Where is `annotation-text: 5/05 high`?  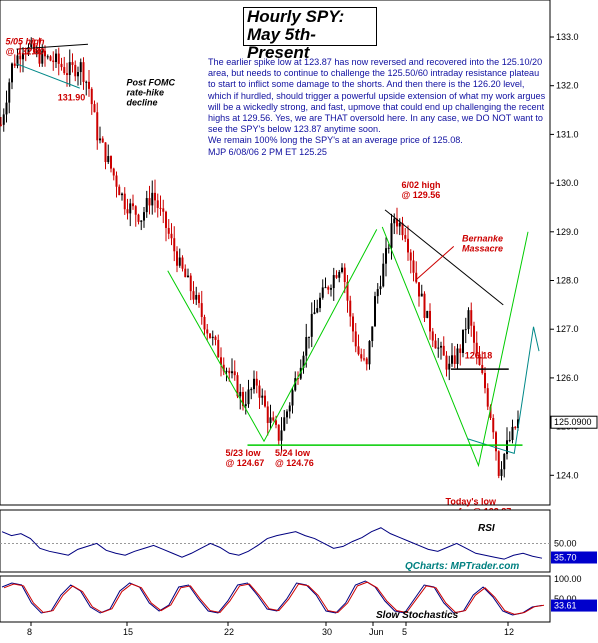
annotation-text: 5/05 high is located at coordinates (26, 41).